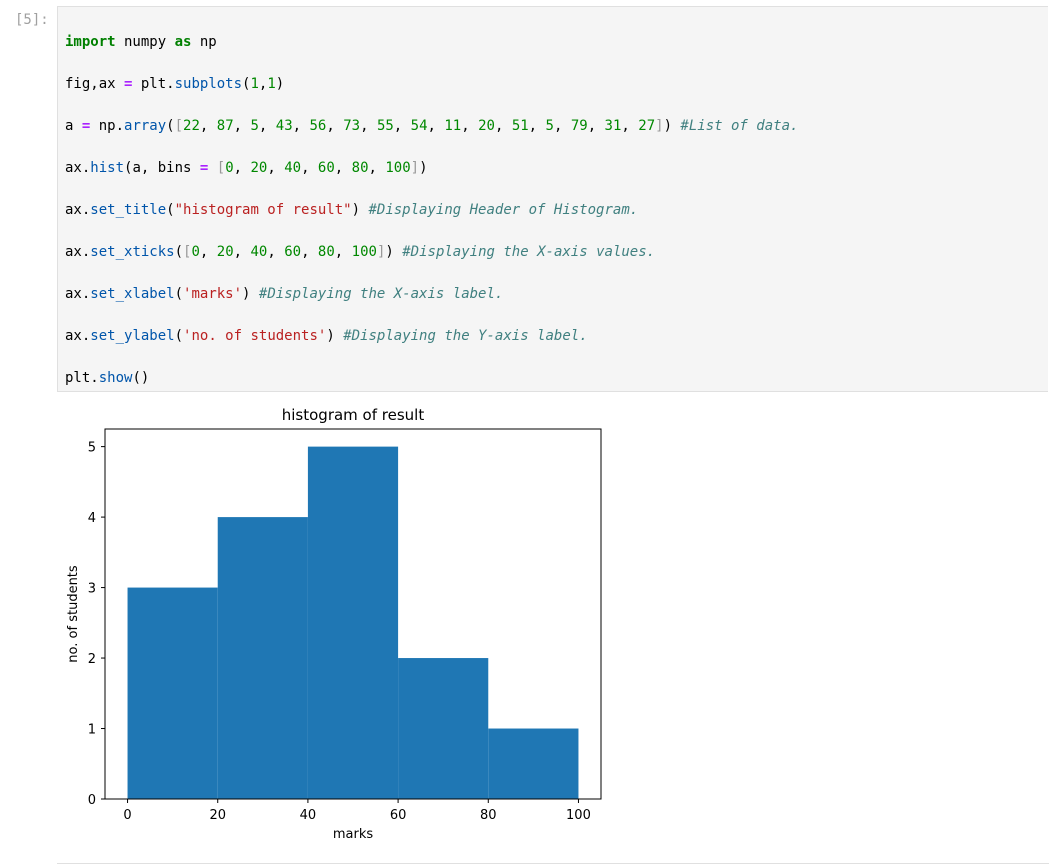 This screenshot has height=865, width=1049. Describe the element at coordinates (255, 336) in the screenshot. I see `code-token: 'no. of students'` at that location.